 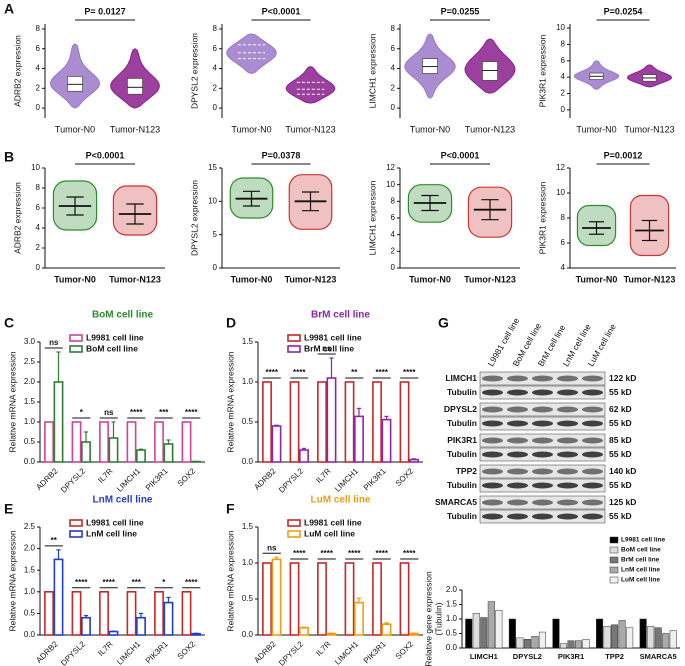 What do you see at coordinates (614, 656) in the screenshot?
I see `x-tick-label: TPP2` at bounding box center [614, 656].